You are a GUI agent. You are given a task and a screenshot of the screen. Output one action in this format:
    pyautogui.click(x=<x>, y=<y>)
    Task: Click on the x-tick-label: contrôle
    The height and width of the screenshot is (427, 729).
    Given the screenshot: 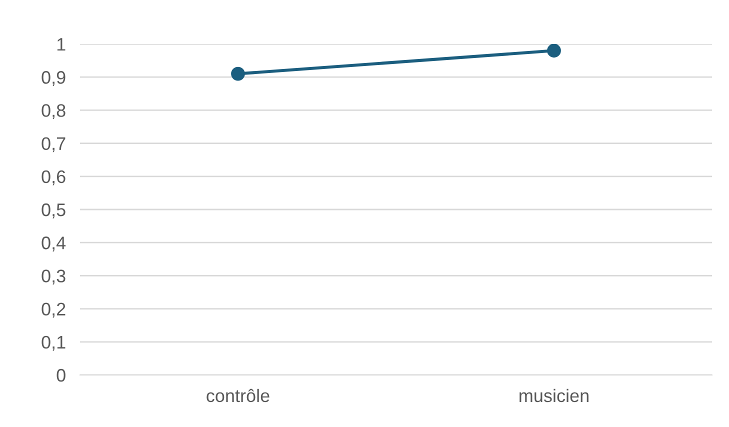 What is the action you would take?
    pyautogui.click(x=238, y=395)
    